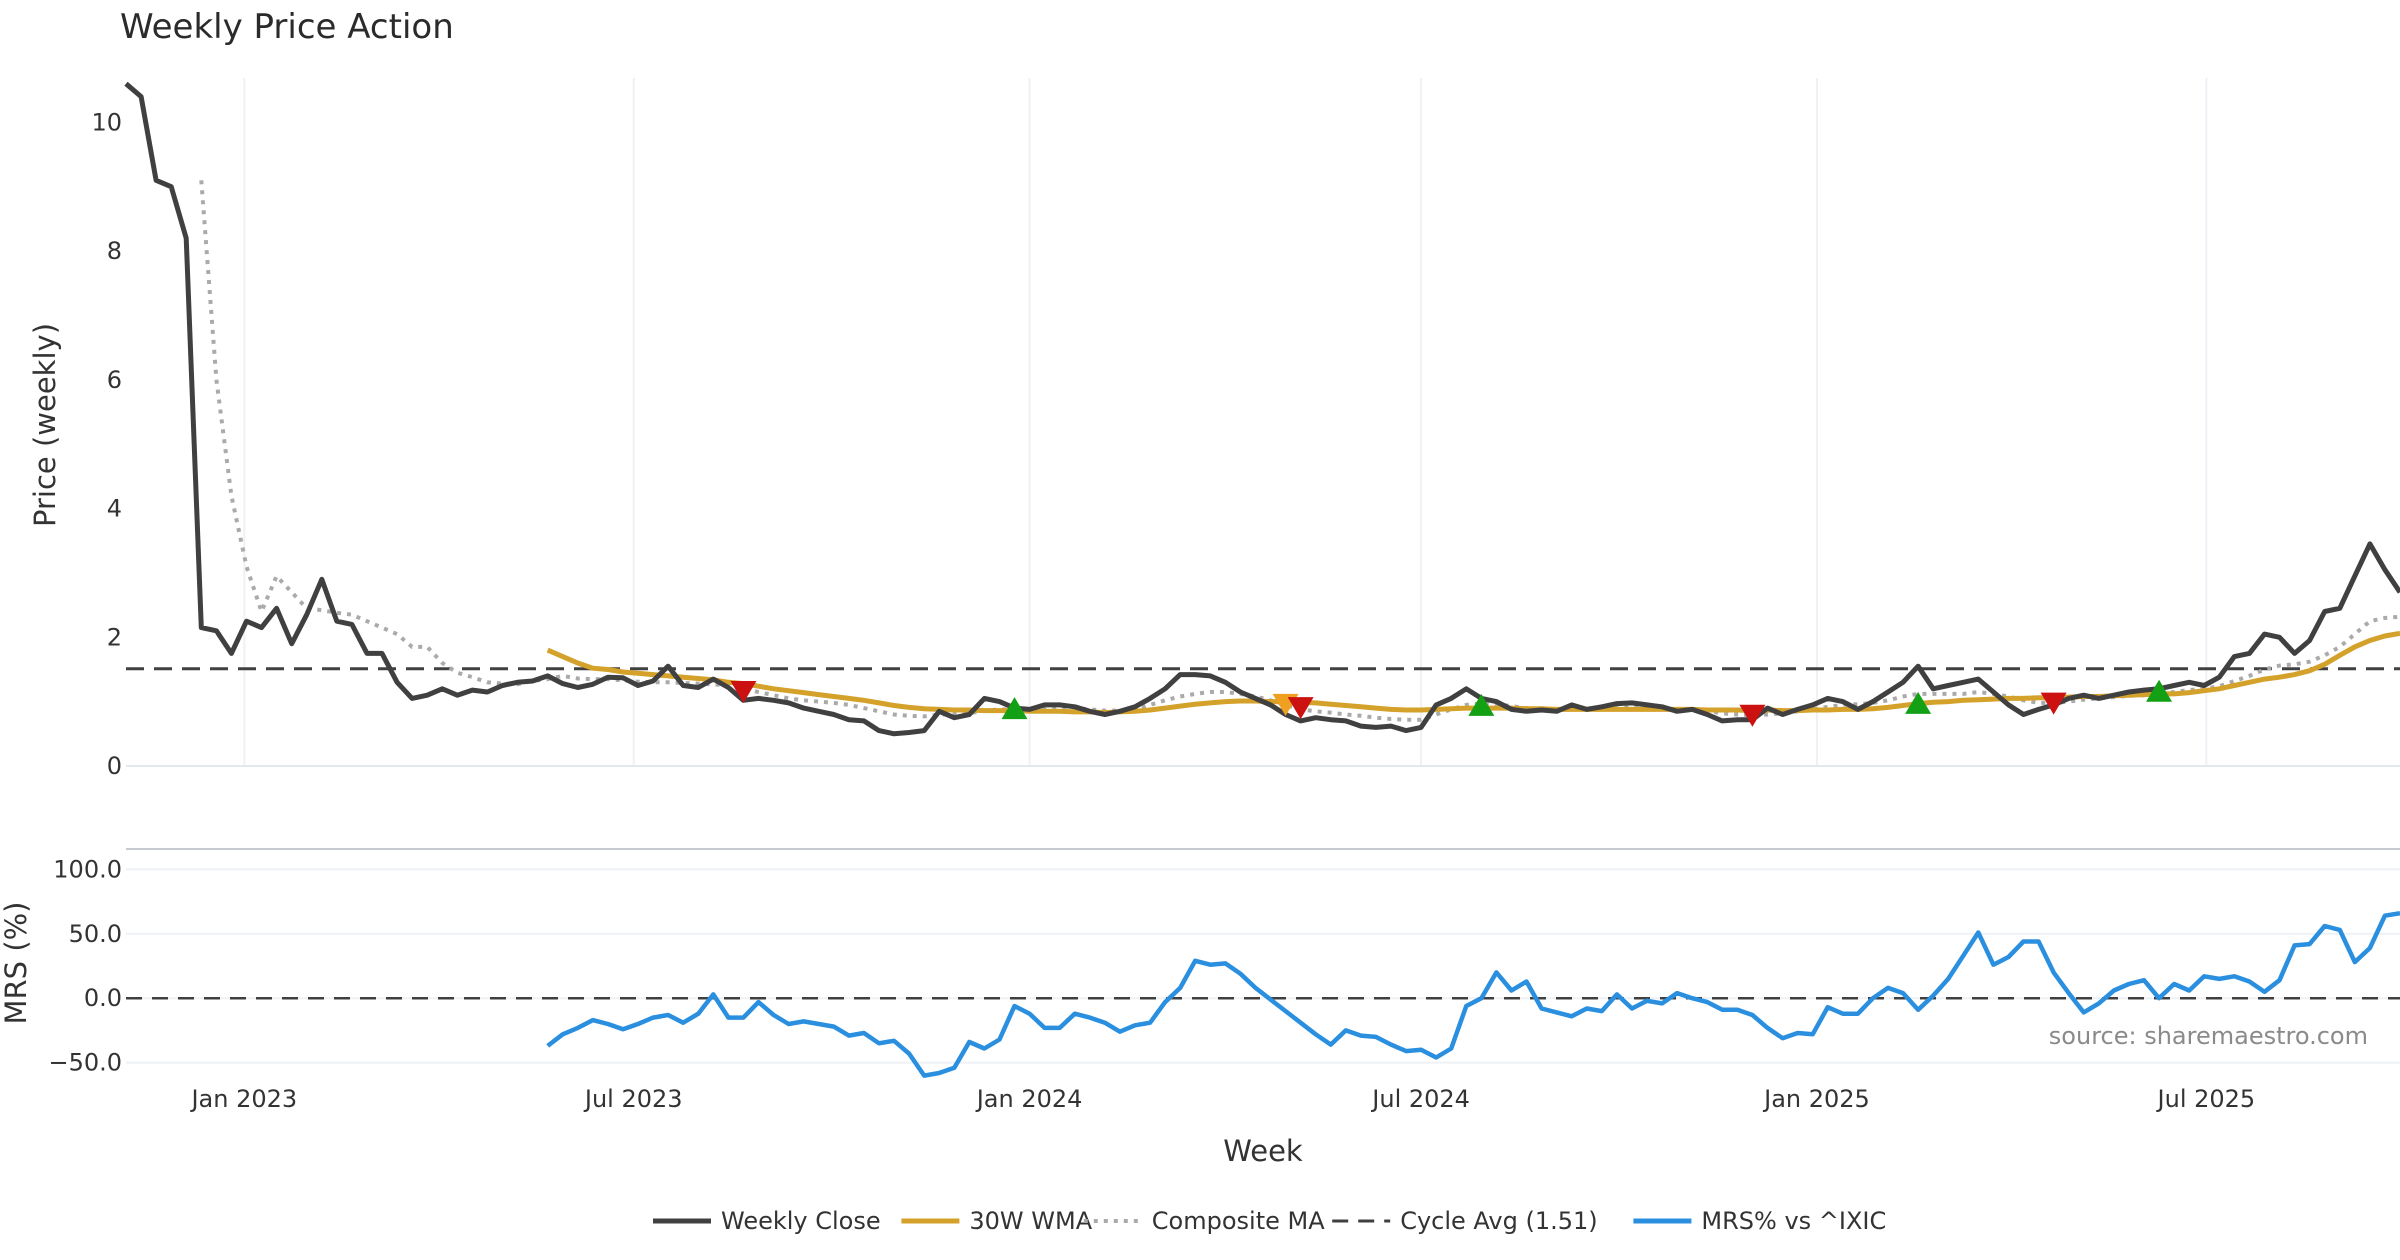 The width and height of the screenshot is (2400, 1260). What do you see at coordinates (801, 1221) in the screenshot?
I see `legend-label: Weekly Close` at bounding box center [801, 1221].